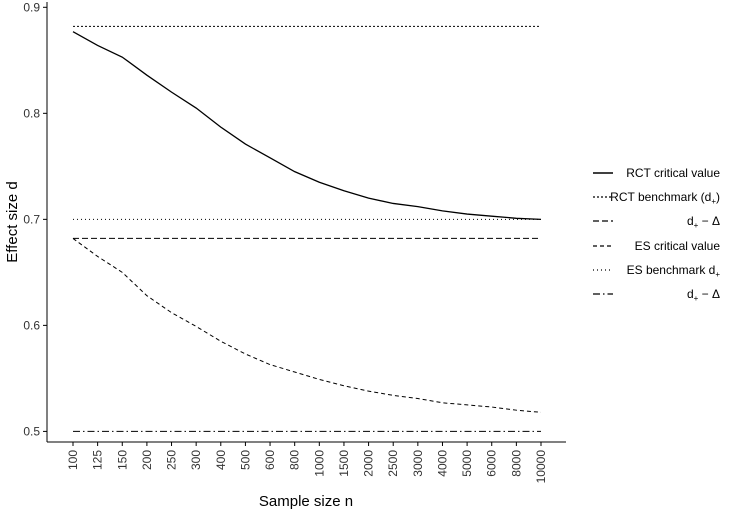  What do you see at coordinates (196, 460) in the screenshot?
I see `x-tick-label: 300` at bounding box center [196, 460].